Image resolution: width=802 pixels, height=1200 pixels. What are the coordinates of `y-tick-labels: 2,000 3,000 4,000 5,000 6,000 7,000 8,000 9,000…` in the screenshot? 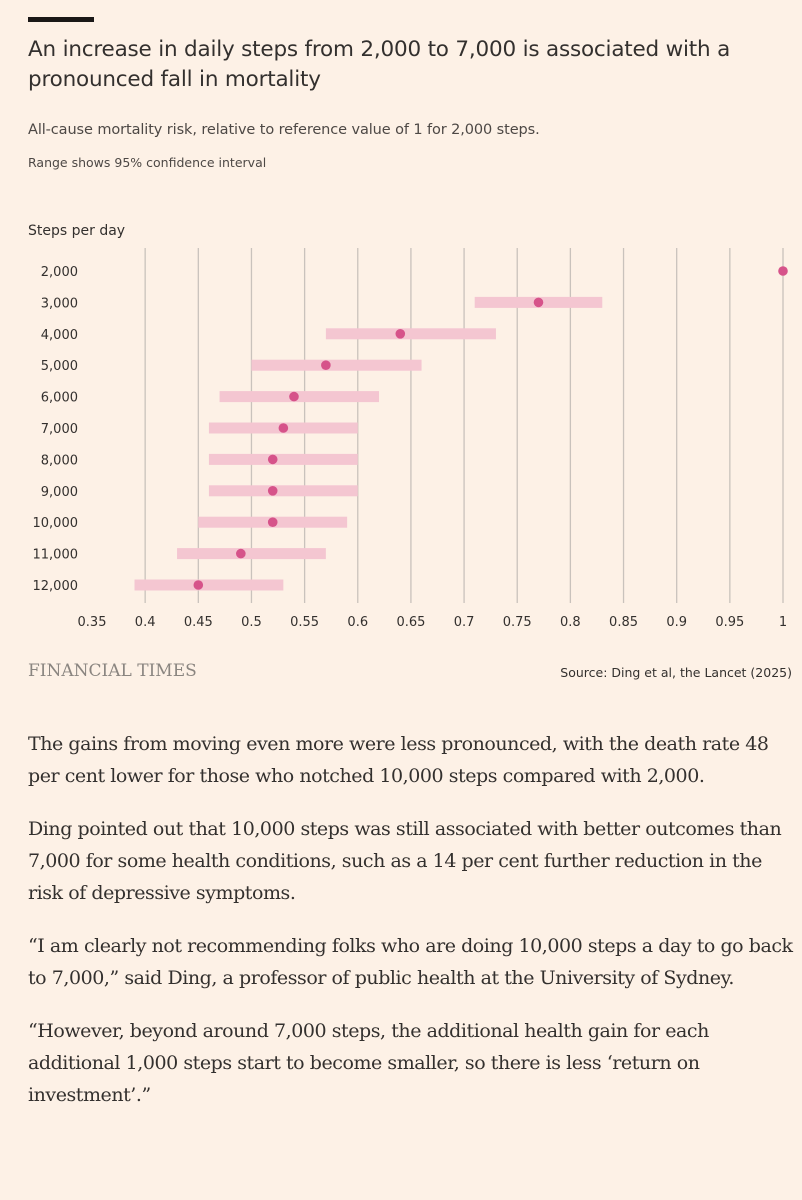 It's located at (56, 429).